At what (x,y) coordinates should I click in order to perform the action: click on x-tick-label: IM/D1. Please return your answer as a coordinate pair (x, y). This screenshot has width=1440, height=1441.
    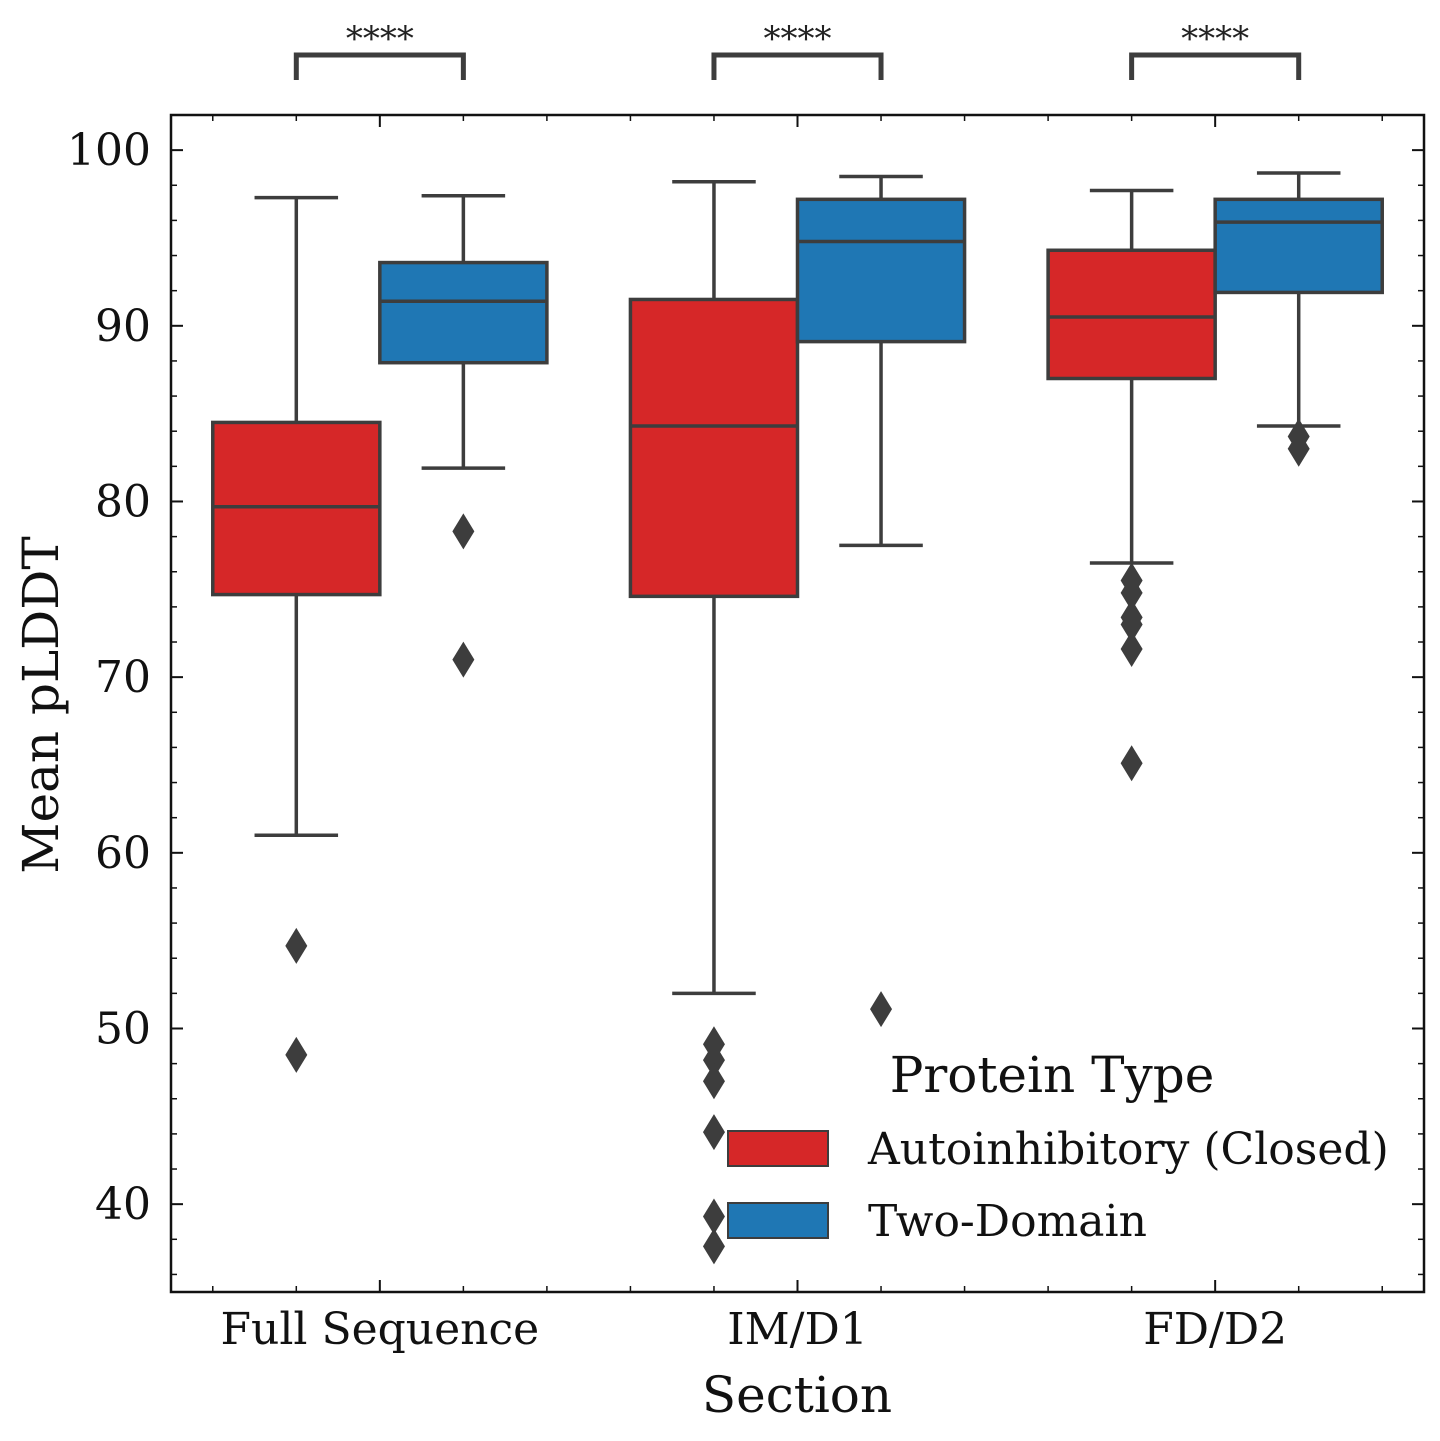
    Looking at the image, I should click on (797, 1329).